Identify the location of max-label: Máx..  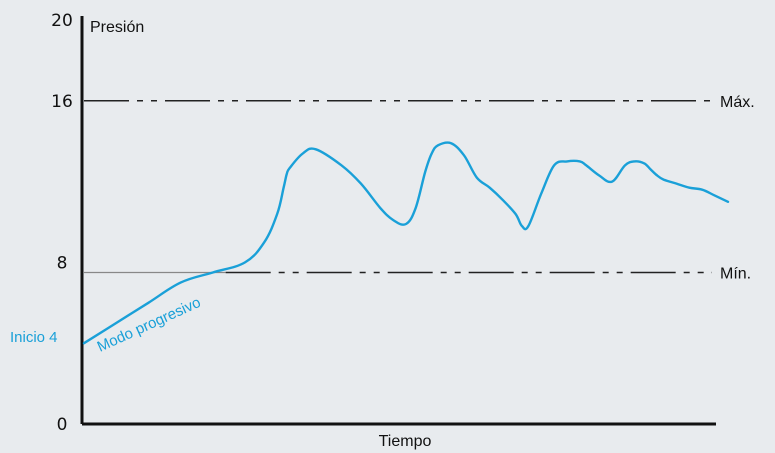
(737, 102).